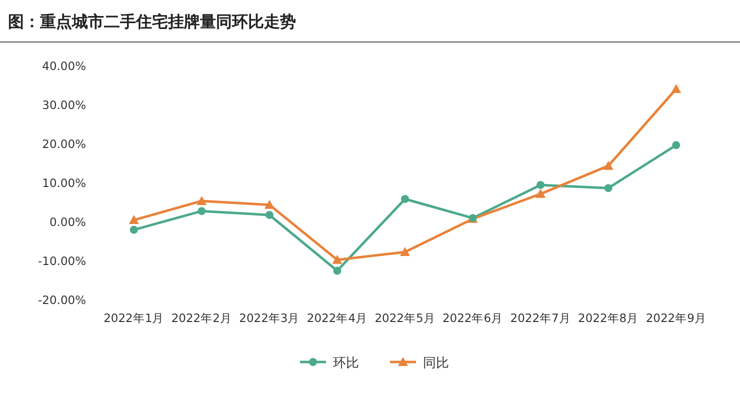 The width and height of the screenshot is (740, 412). I want to click on y-tick-label: 40.00%, so click(64, 66).